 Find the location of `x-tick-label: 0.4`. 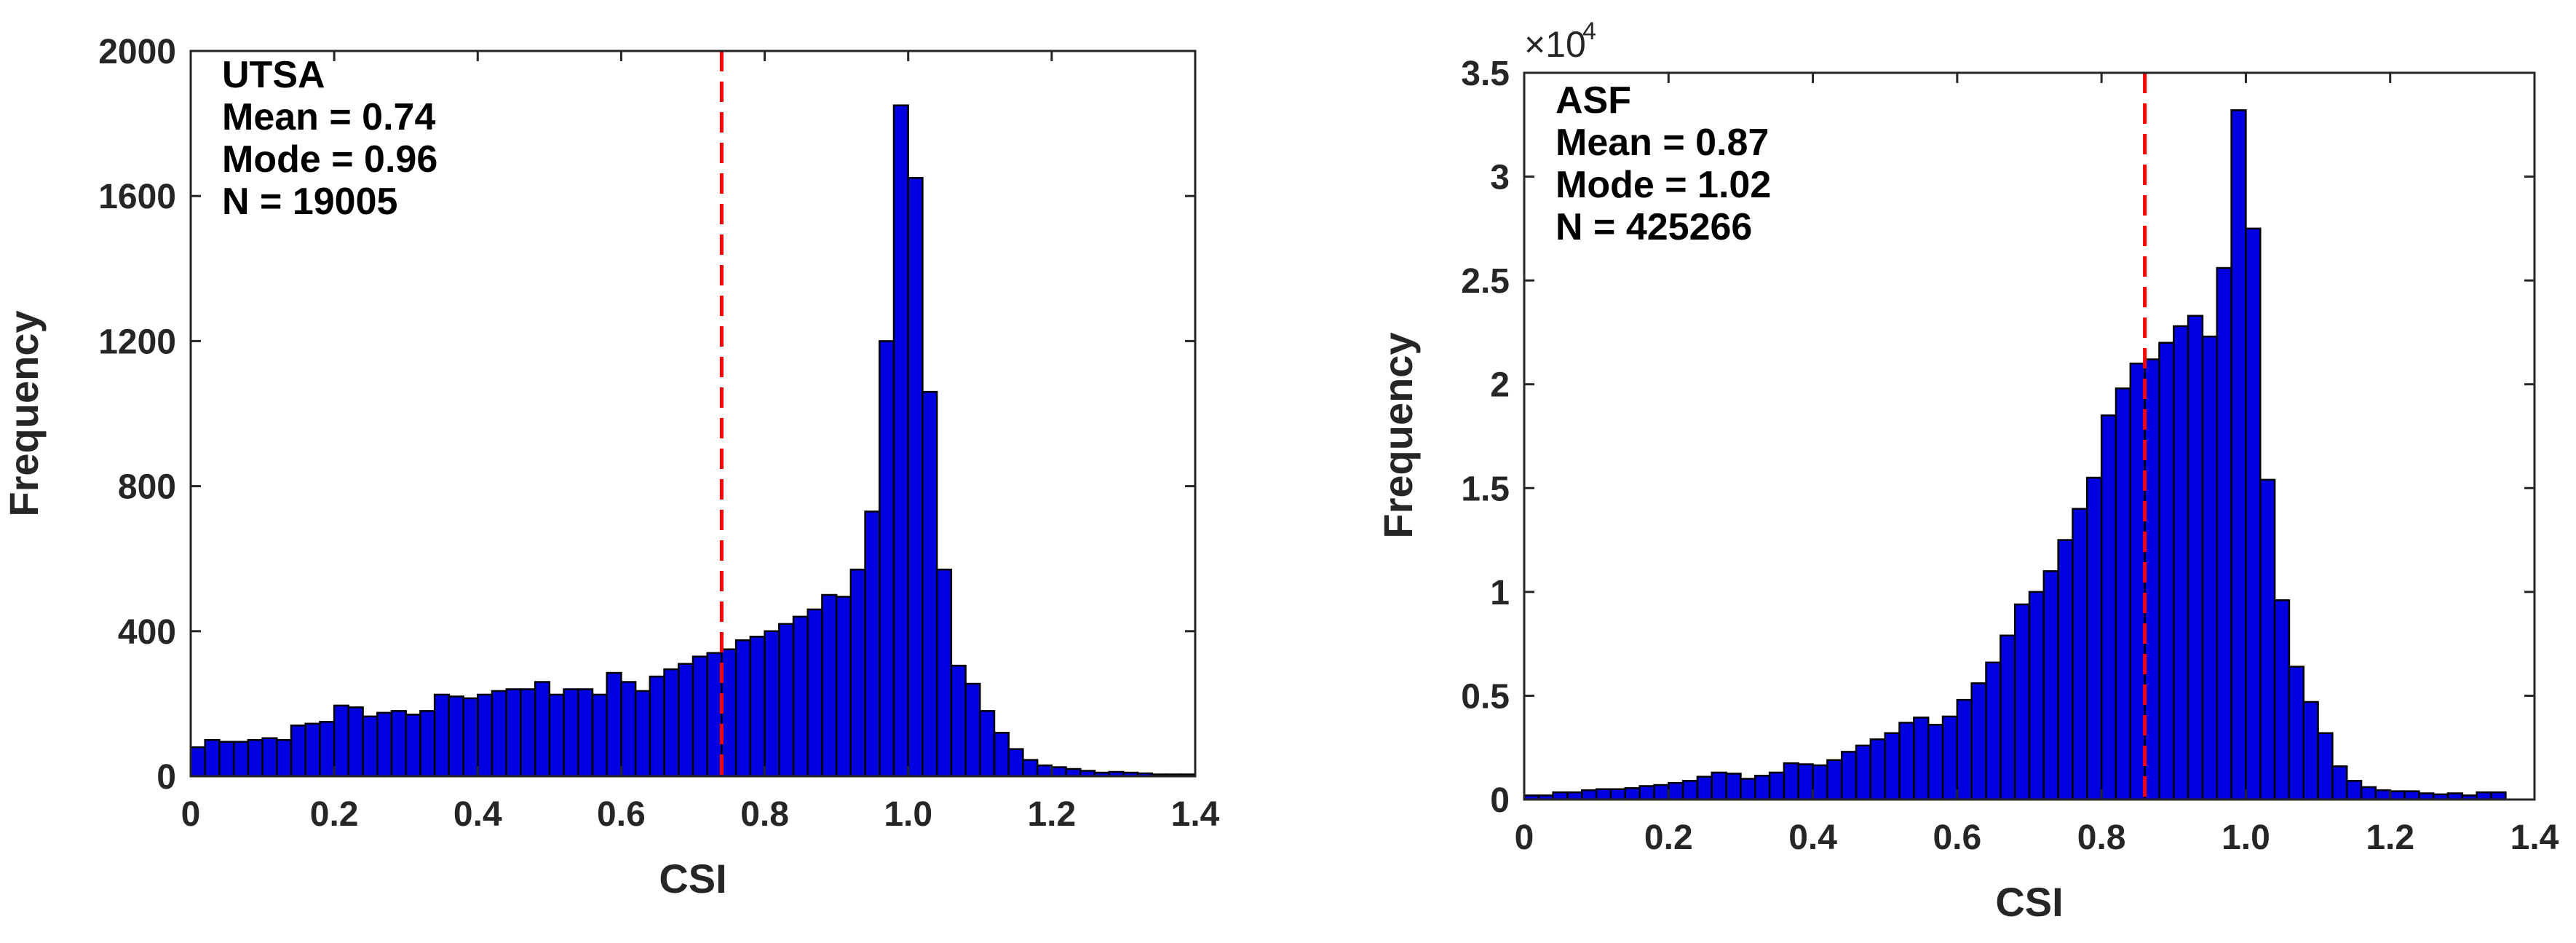

x-tick-label: 0.4 is located at coordinates (477, 814).